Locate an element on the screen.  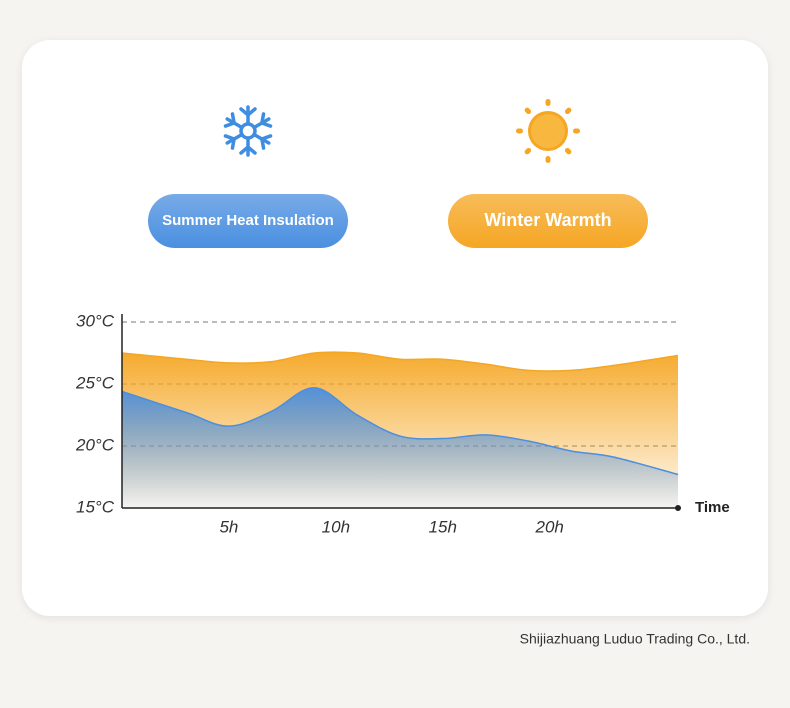
area is located at coordinates (400, 447).